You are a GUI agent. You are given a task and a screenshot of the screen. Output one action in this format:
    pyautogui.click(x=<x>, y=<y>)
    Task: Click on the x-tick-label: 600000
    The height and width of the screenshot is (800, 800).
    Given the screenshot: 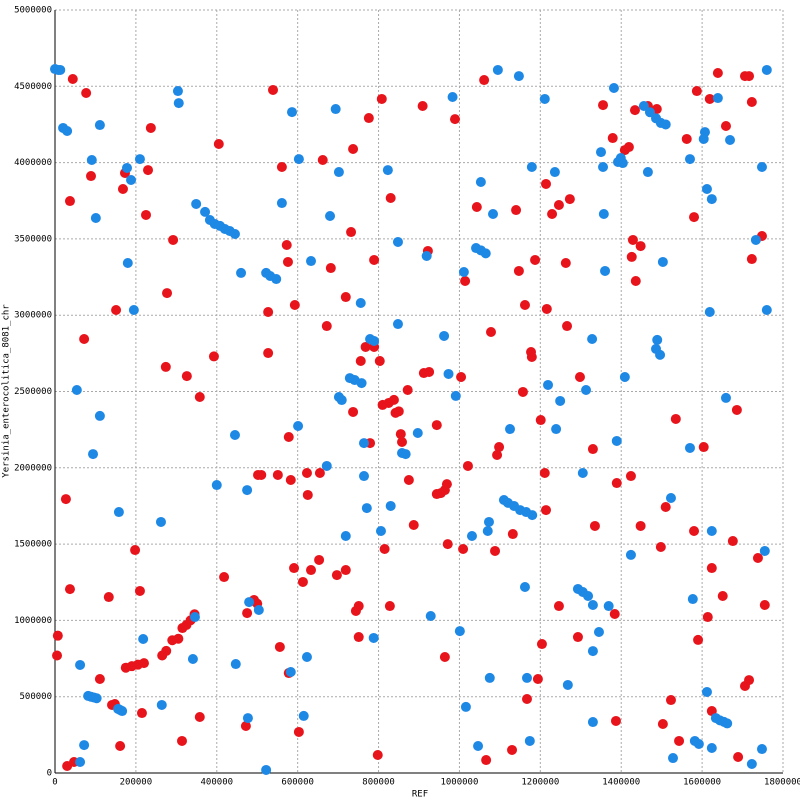 What is the action you would take?
    pyautogui.click(x=297, y=783)
    